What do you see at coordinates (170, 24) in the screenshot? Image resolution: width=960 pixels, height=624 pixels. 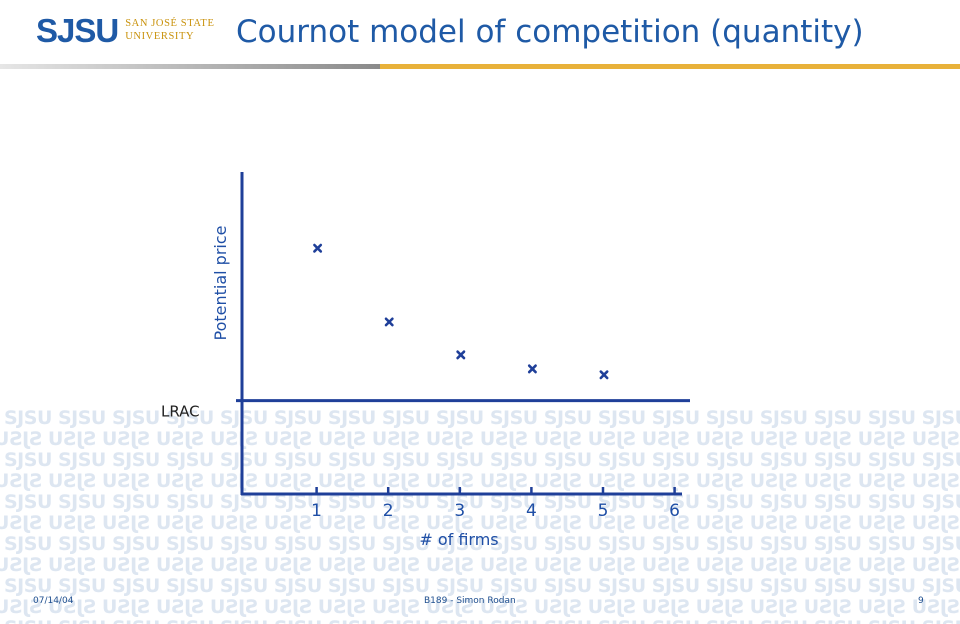 I see `logo-line-1: SAN JOSÉ STATE` at bounding box center [170, 24].